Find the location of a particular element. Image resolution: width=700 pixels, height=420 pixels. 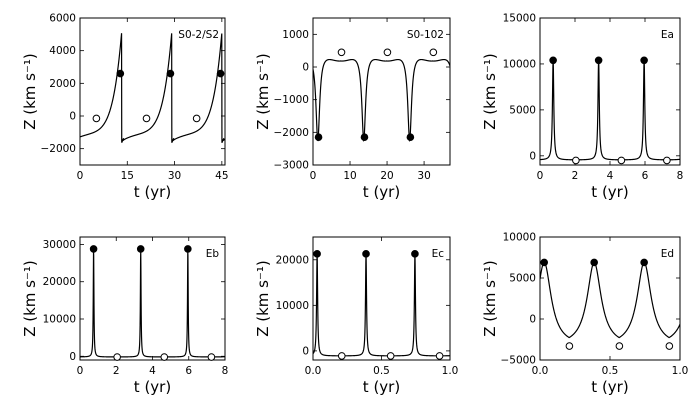

x-tick-label: 0.5 is located at coordinates (610, 371).